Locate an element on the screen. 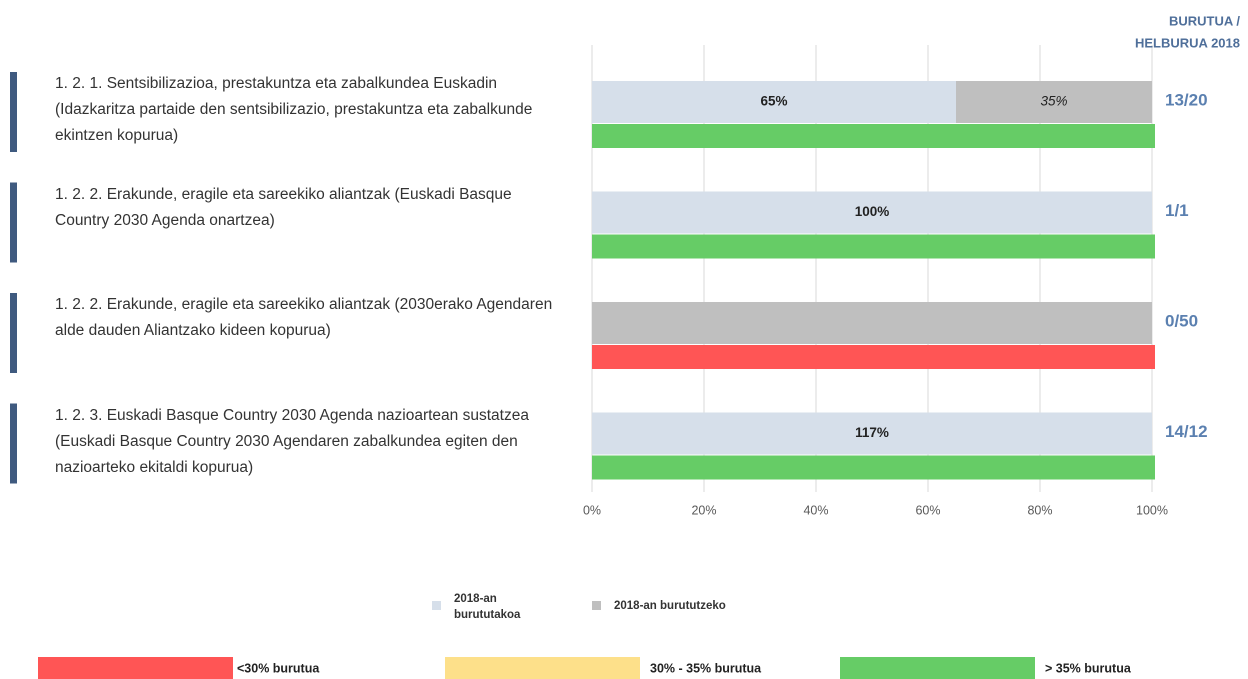 The height and width of the screenshot is (679, 1248). legend-line: 2018-an is located at coordinates (475, 599).